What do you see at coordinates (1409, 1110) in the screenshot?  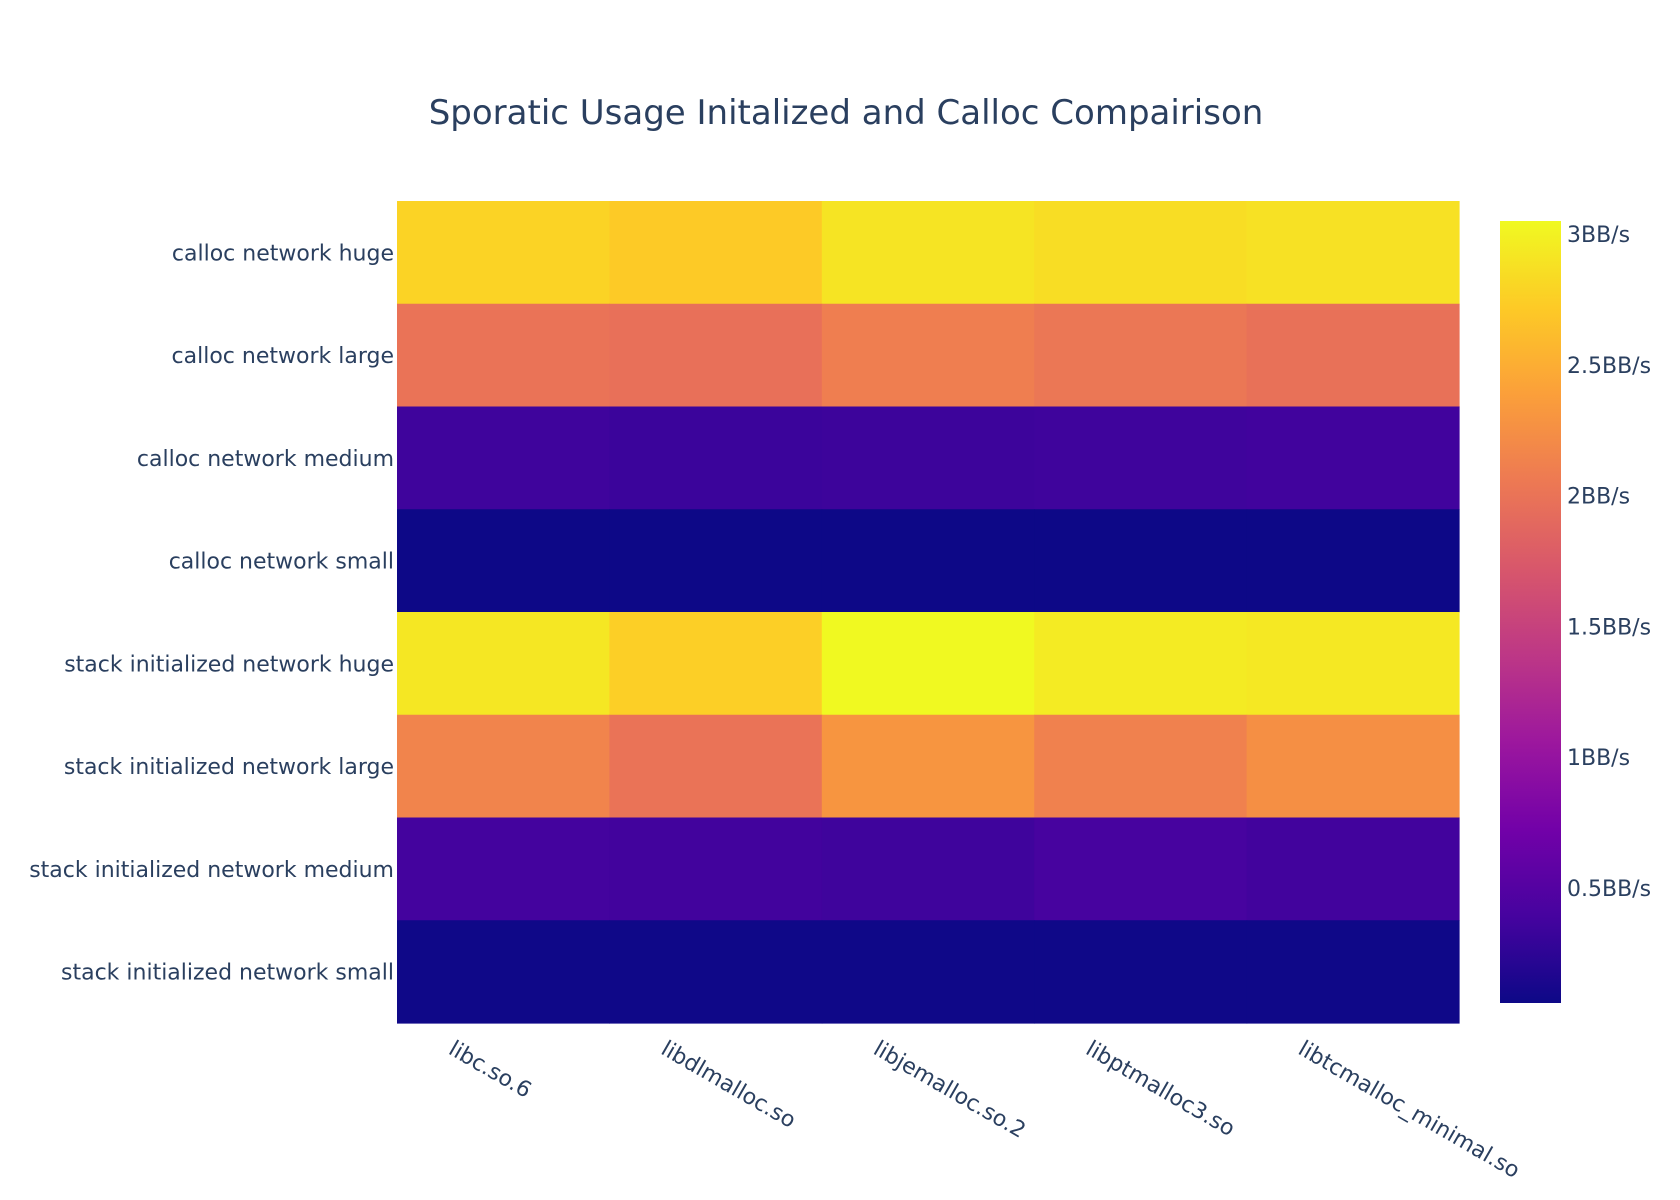 I see `x-tick-label: libtcmalloc_minimal.so` at bounding box center [1409, 1110].